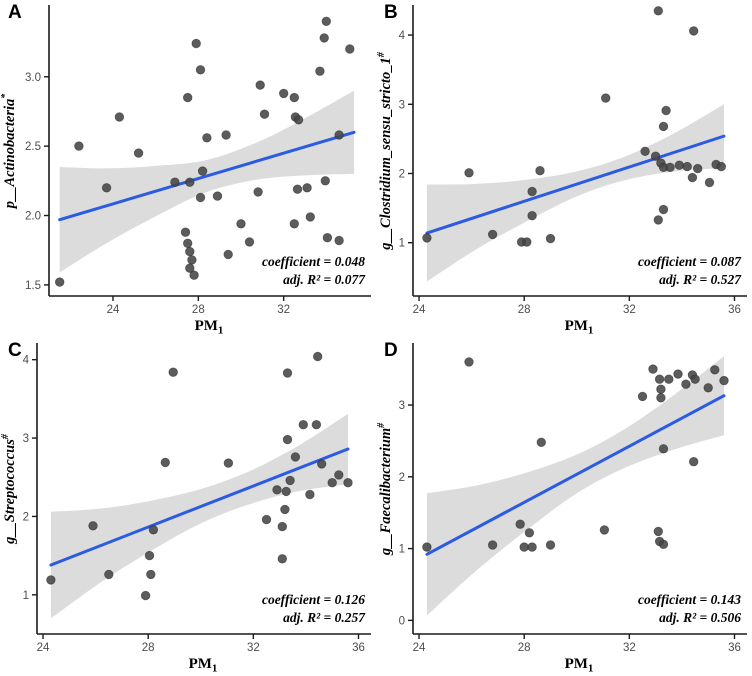 The height and width of the screenshot is (676, 752). What do you see at coordinates (324, 617) in the screenshot?
I see `annotation-line: adj. R² = 0.257` at bounding box center [324, 617].